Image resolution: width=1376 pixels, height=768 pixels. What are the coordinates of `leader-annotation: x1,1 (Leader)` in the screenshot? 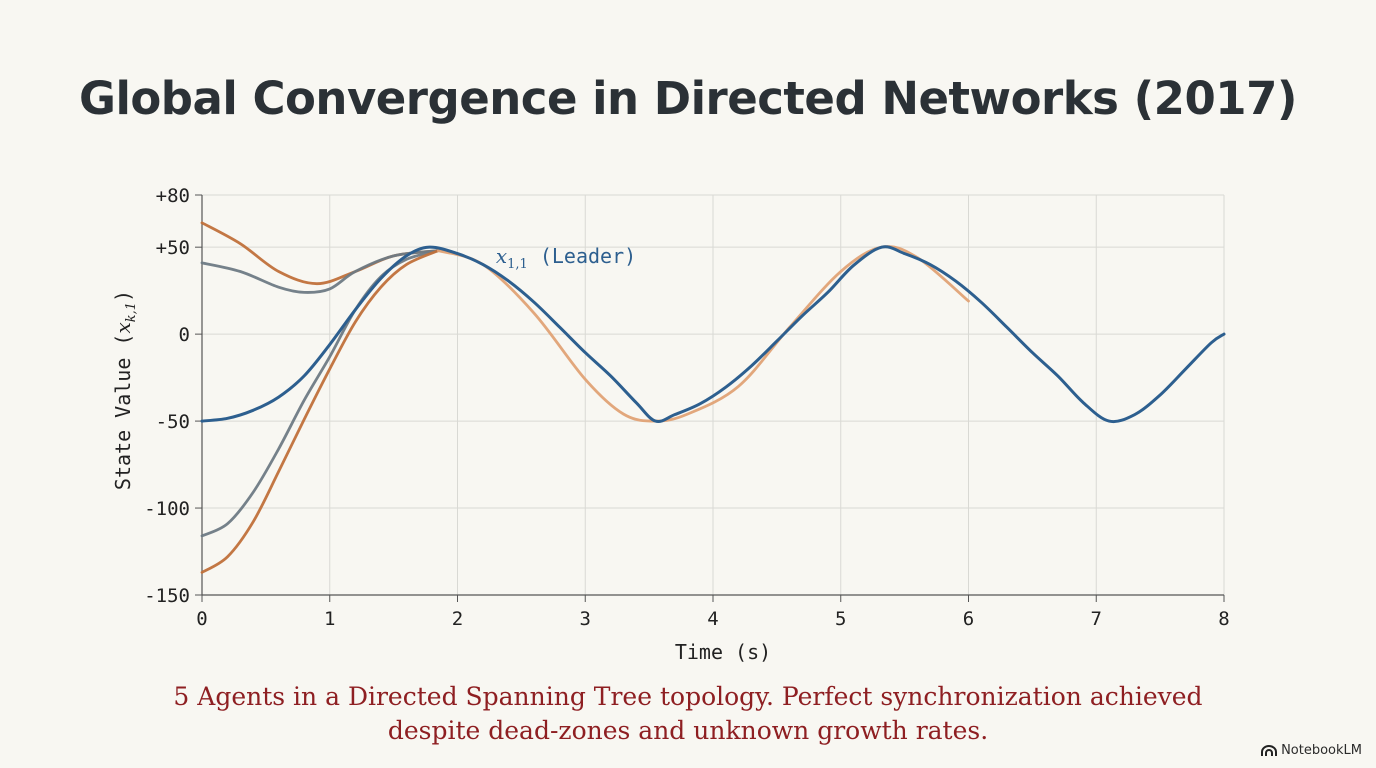 It's located at (566, 258).